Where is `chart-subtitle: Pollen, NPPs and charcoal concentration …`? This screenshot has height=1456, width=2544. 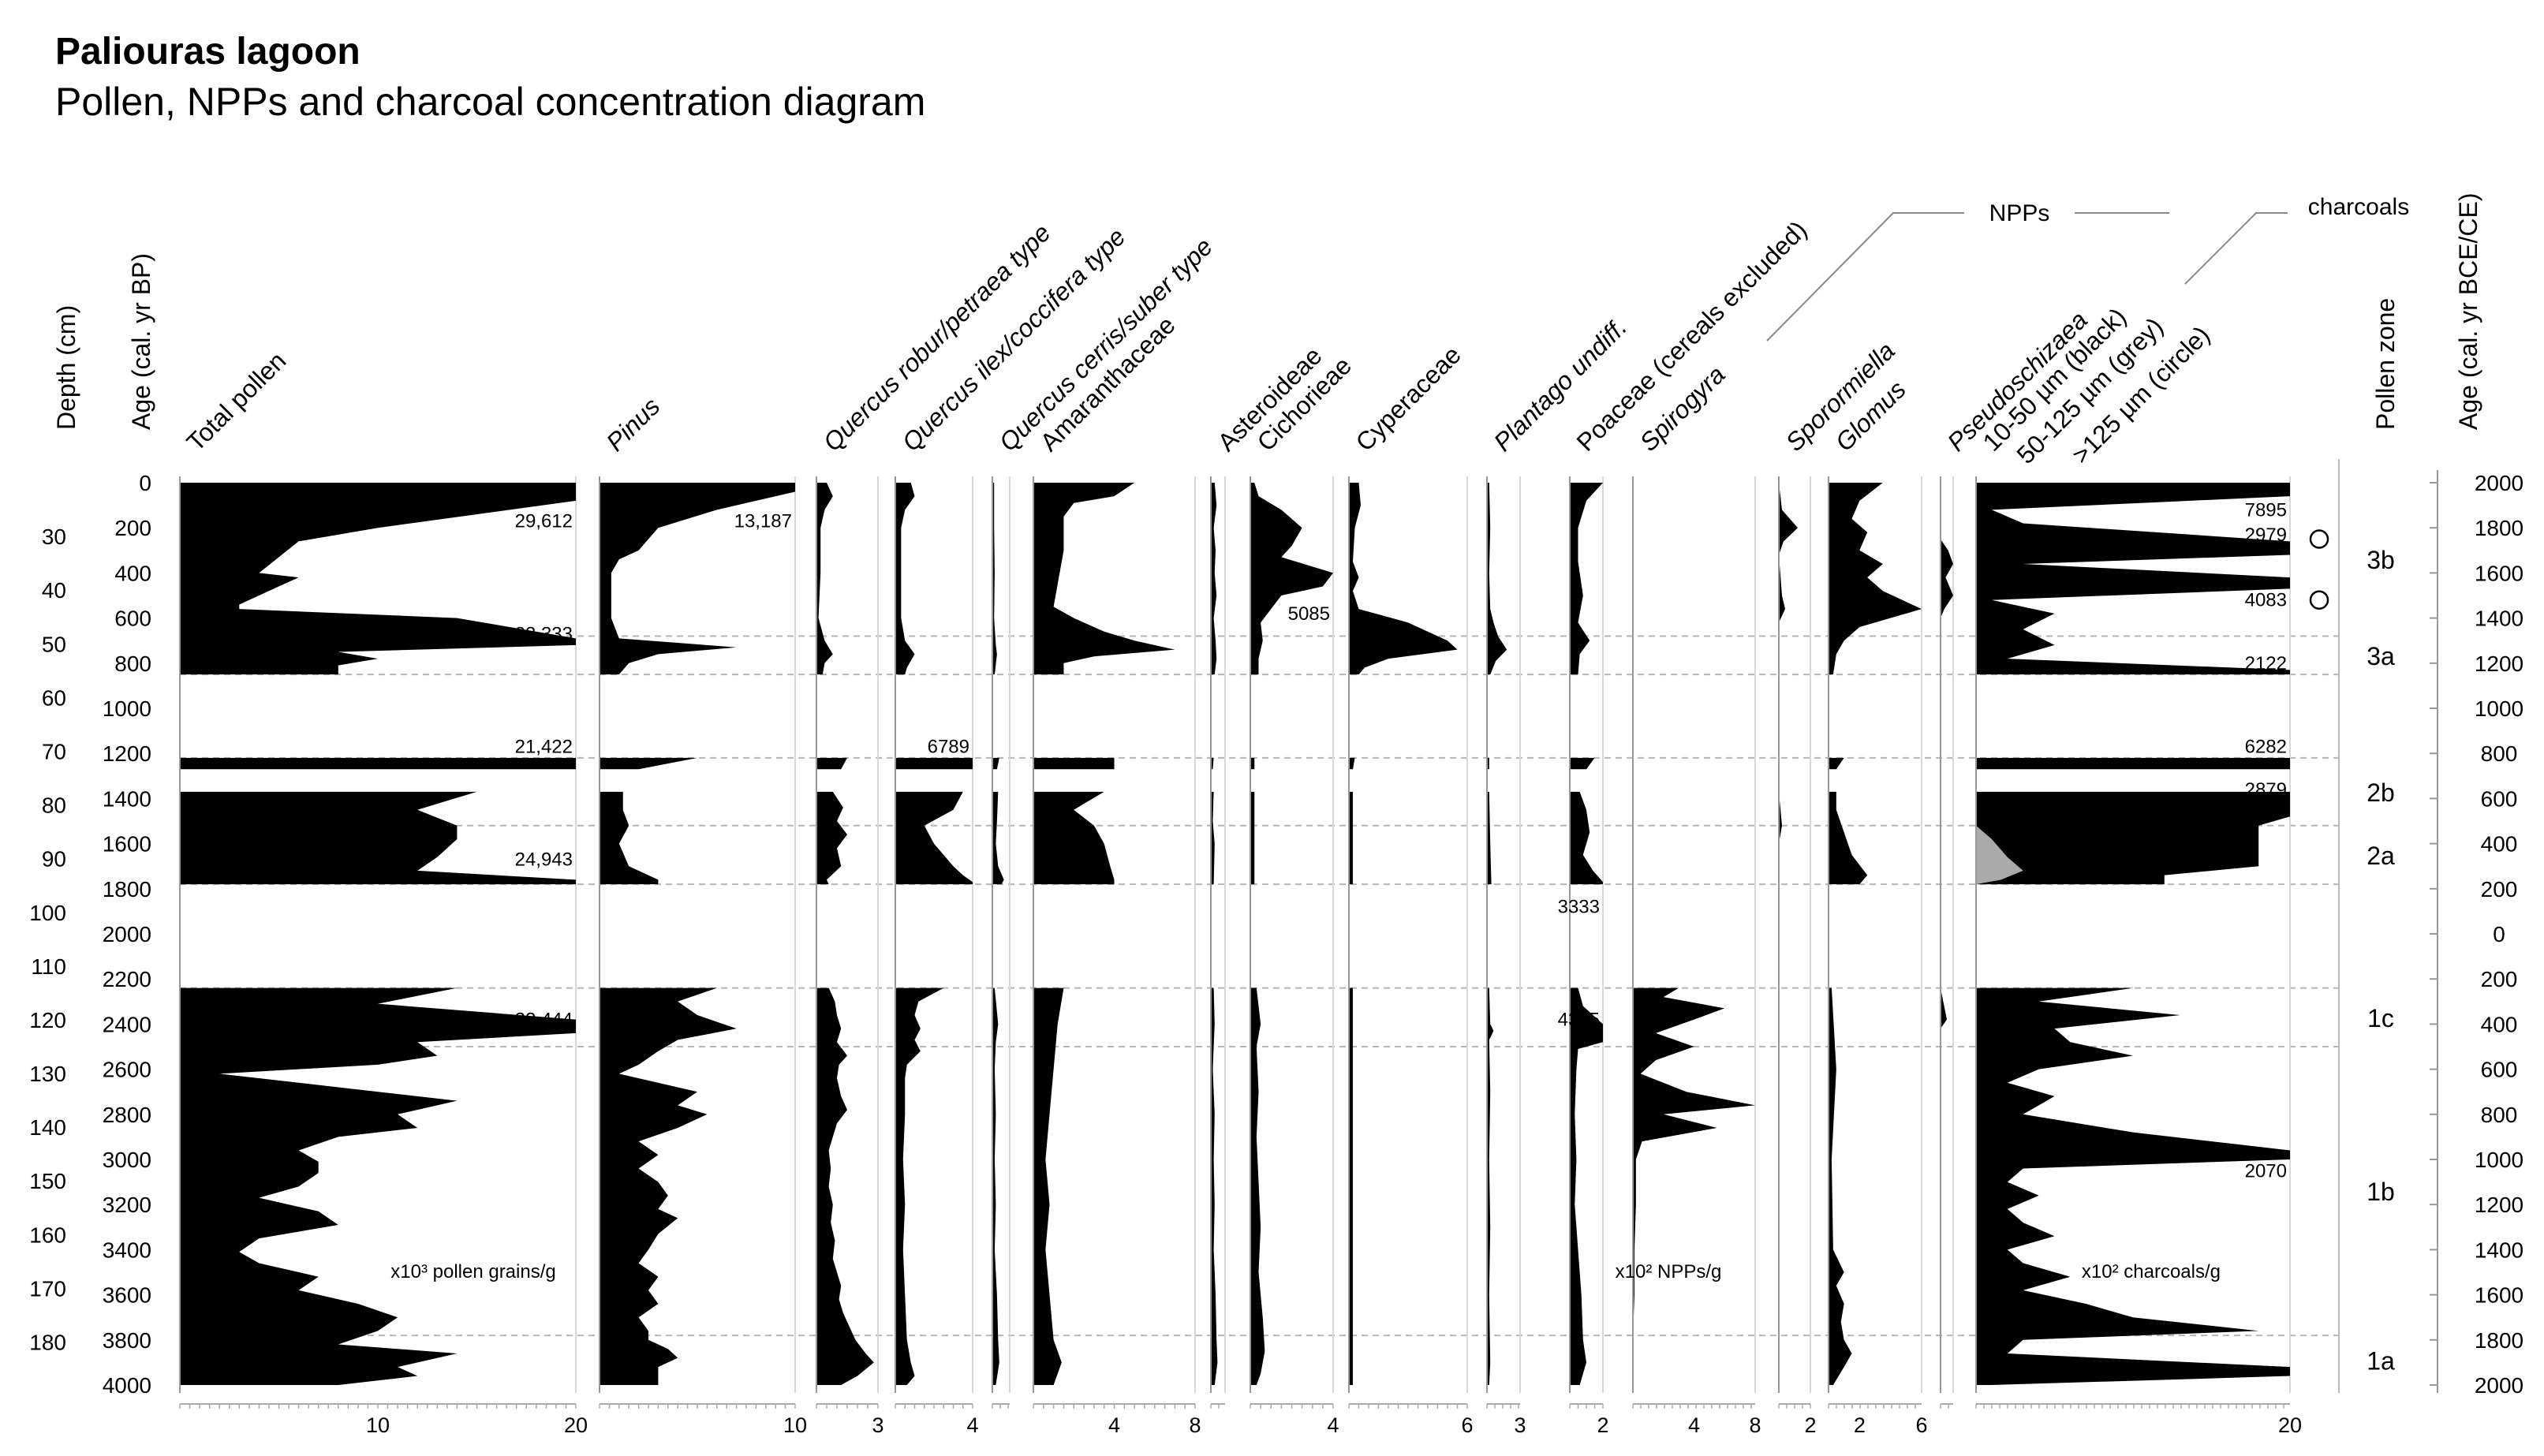
chart-subtitle: Pollen, NPPs and charcoal concentration … is located at coordinates (491, 102).